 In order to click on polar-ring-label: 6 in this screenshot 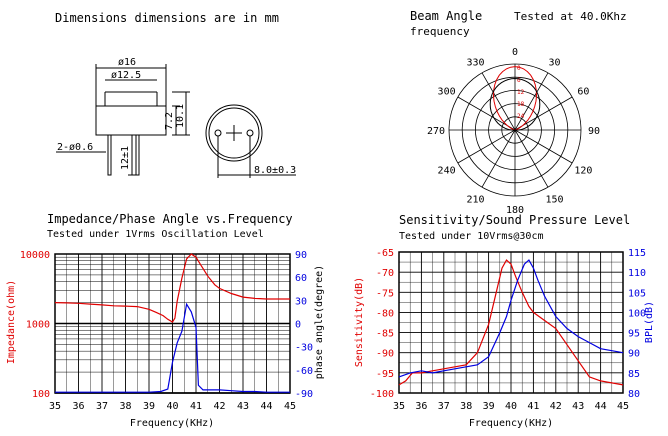, I will do `click(519, 80)`.